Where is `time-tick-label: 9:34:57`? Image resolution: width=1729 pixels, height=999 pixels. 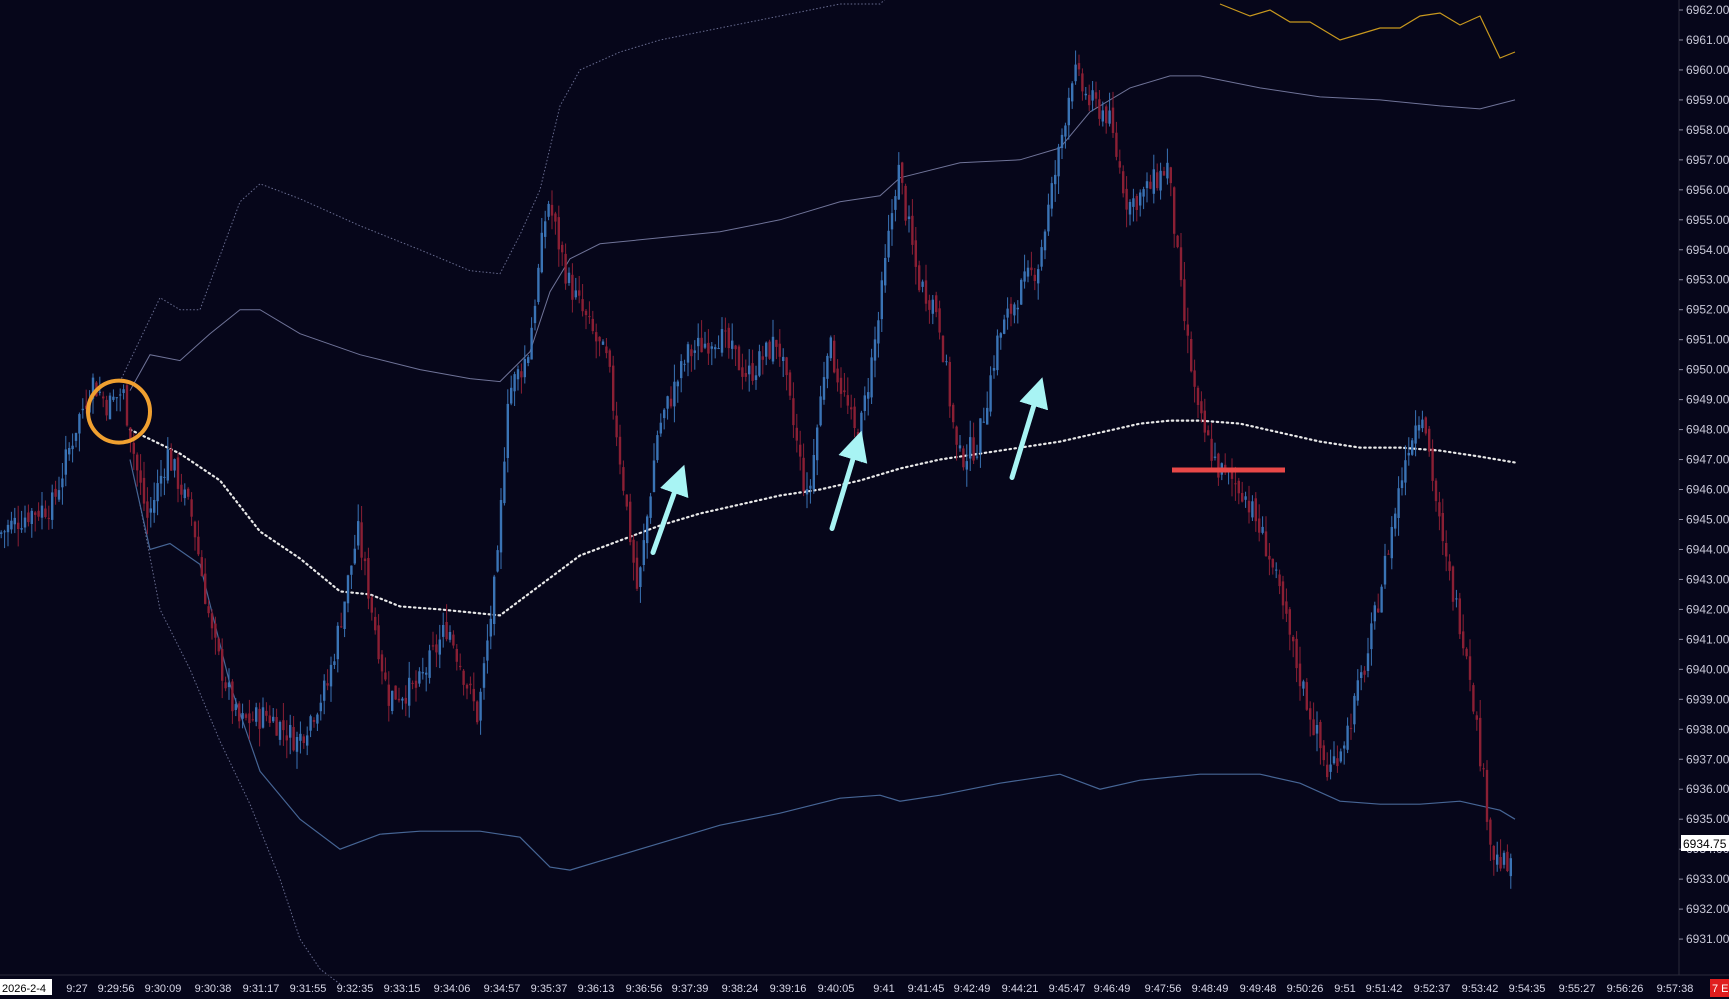 time-tick-label: 9:34:57 is located at coordinates (502, 989).